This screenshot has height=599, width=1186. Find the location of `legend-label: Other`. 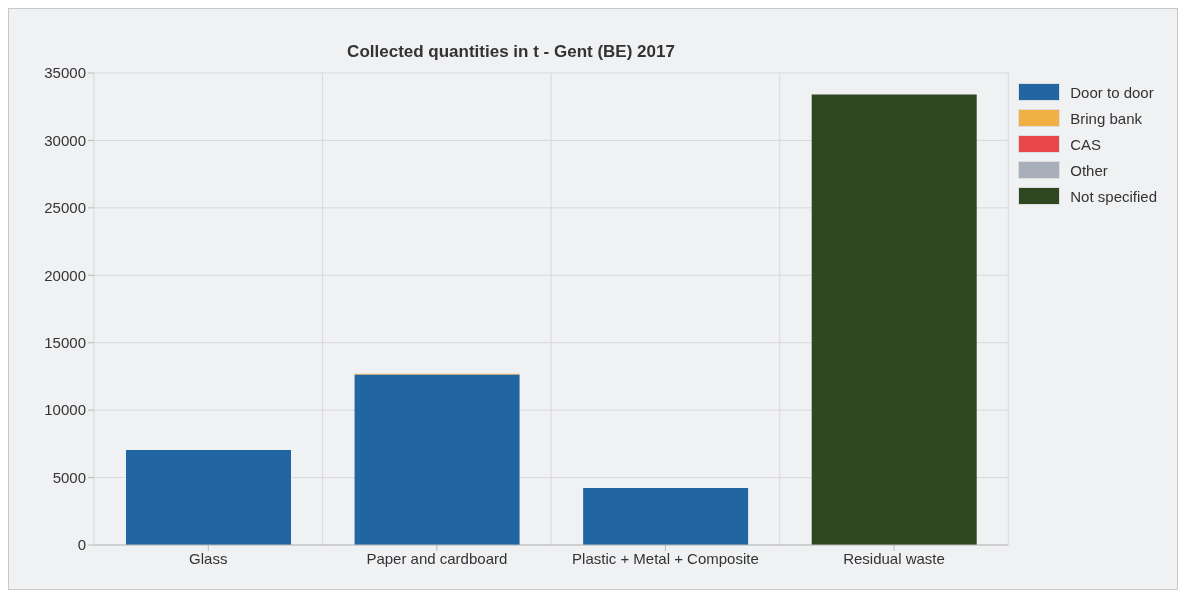

legend-label: Other is located at coordinates (1089, 170).